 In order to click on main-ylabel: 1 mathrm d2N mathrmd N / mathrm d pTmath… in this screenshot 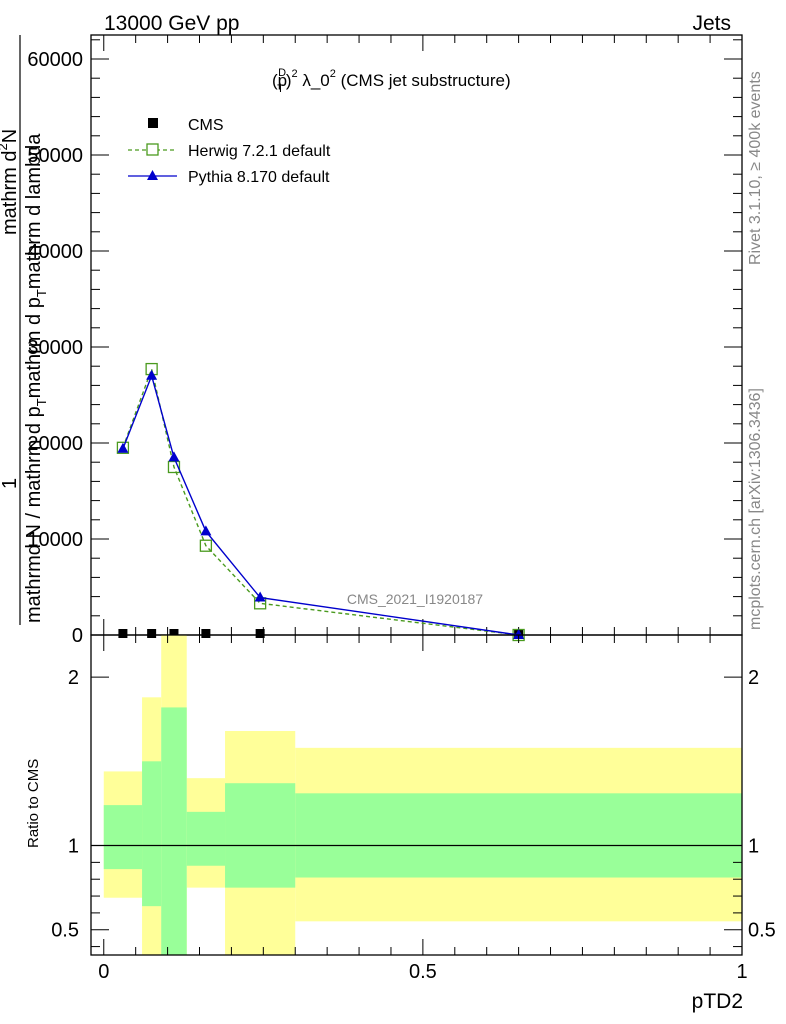, I will do `click(24, 330)`.